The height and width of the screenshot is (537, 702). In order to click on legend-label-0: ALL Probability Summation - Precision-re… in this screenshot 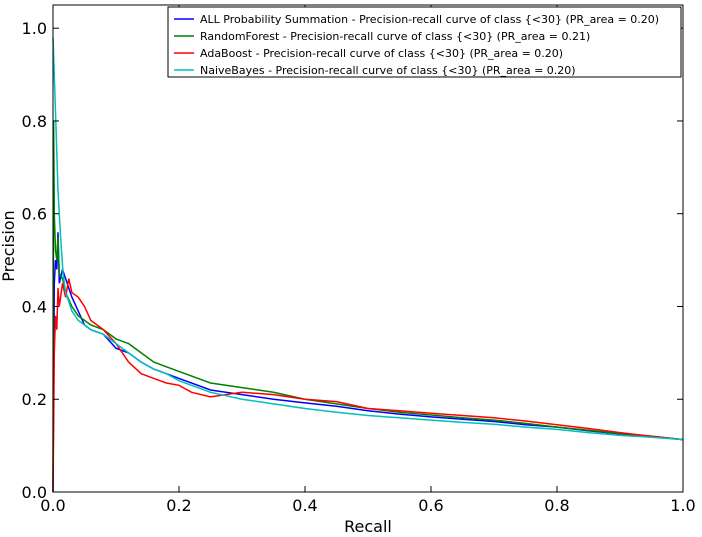, I will do `click(429, 19)`.